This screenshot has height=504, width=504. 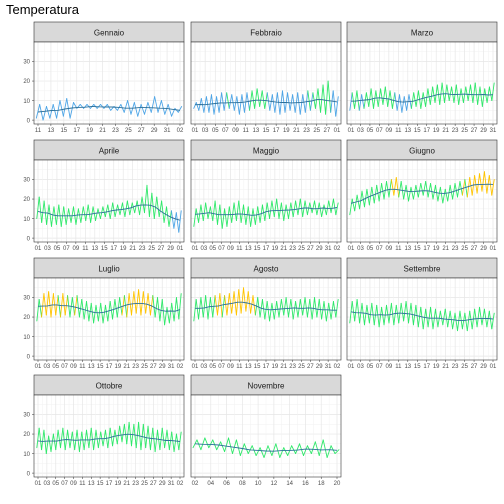 What do you see at coordinates (337, 484) in the screenshot?
I see `x-tick-label: 20` at bounding box center [337, 484].